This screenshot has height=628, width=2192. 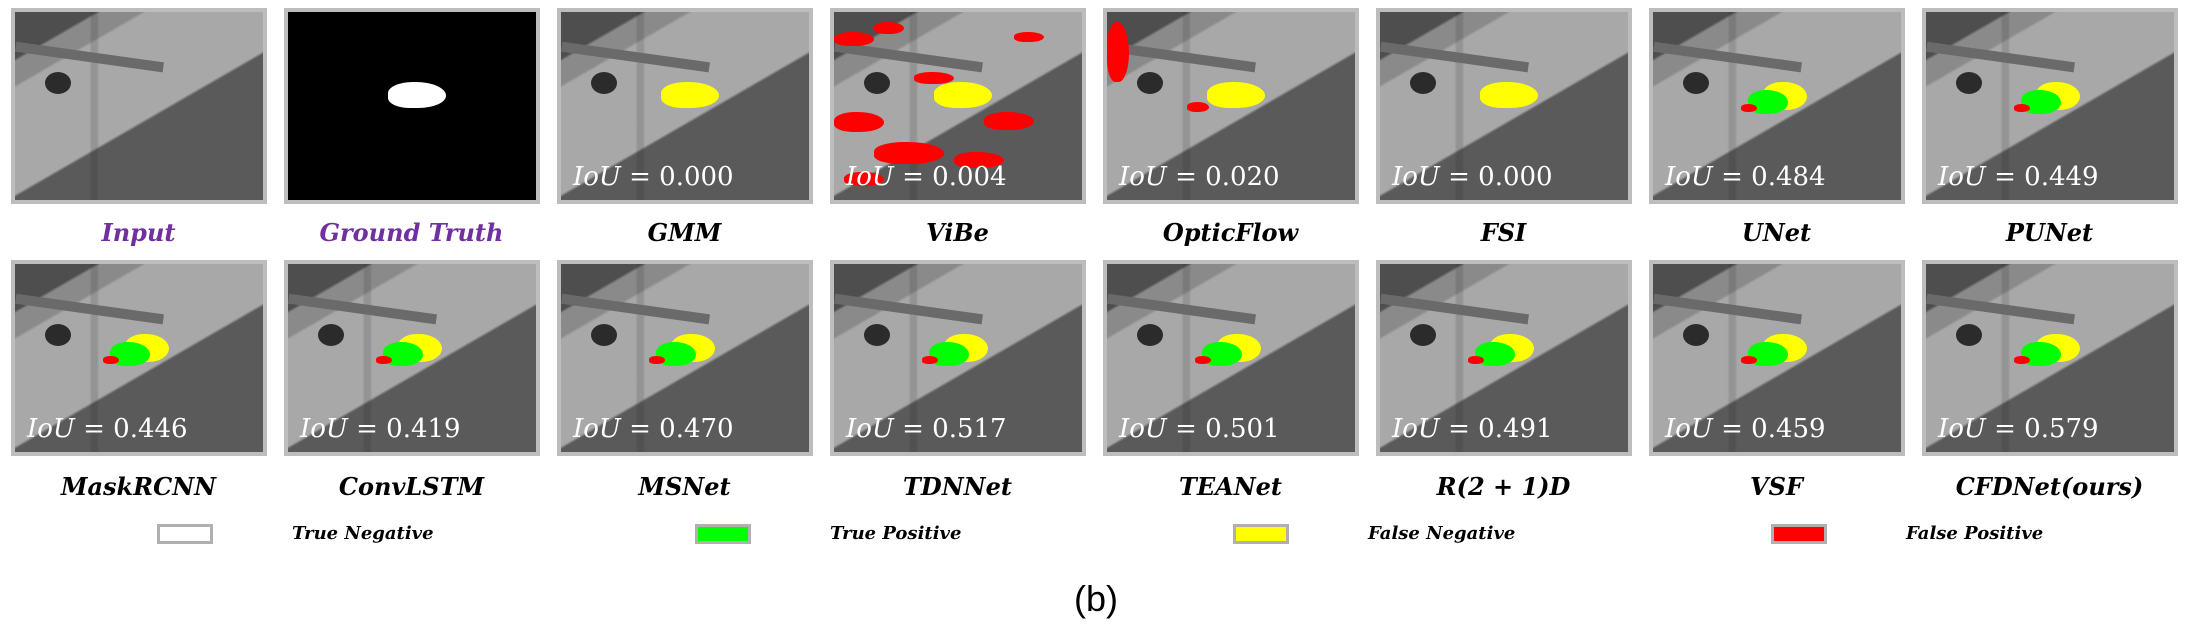 I want to click on iou-score: IoU = 0.579, so click(x=2018, y=429).